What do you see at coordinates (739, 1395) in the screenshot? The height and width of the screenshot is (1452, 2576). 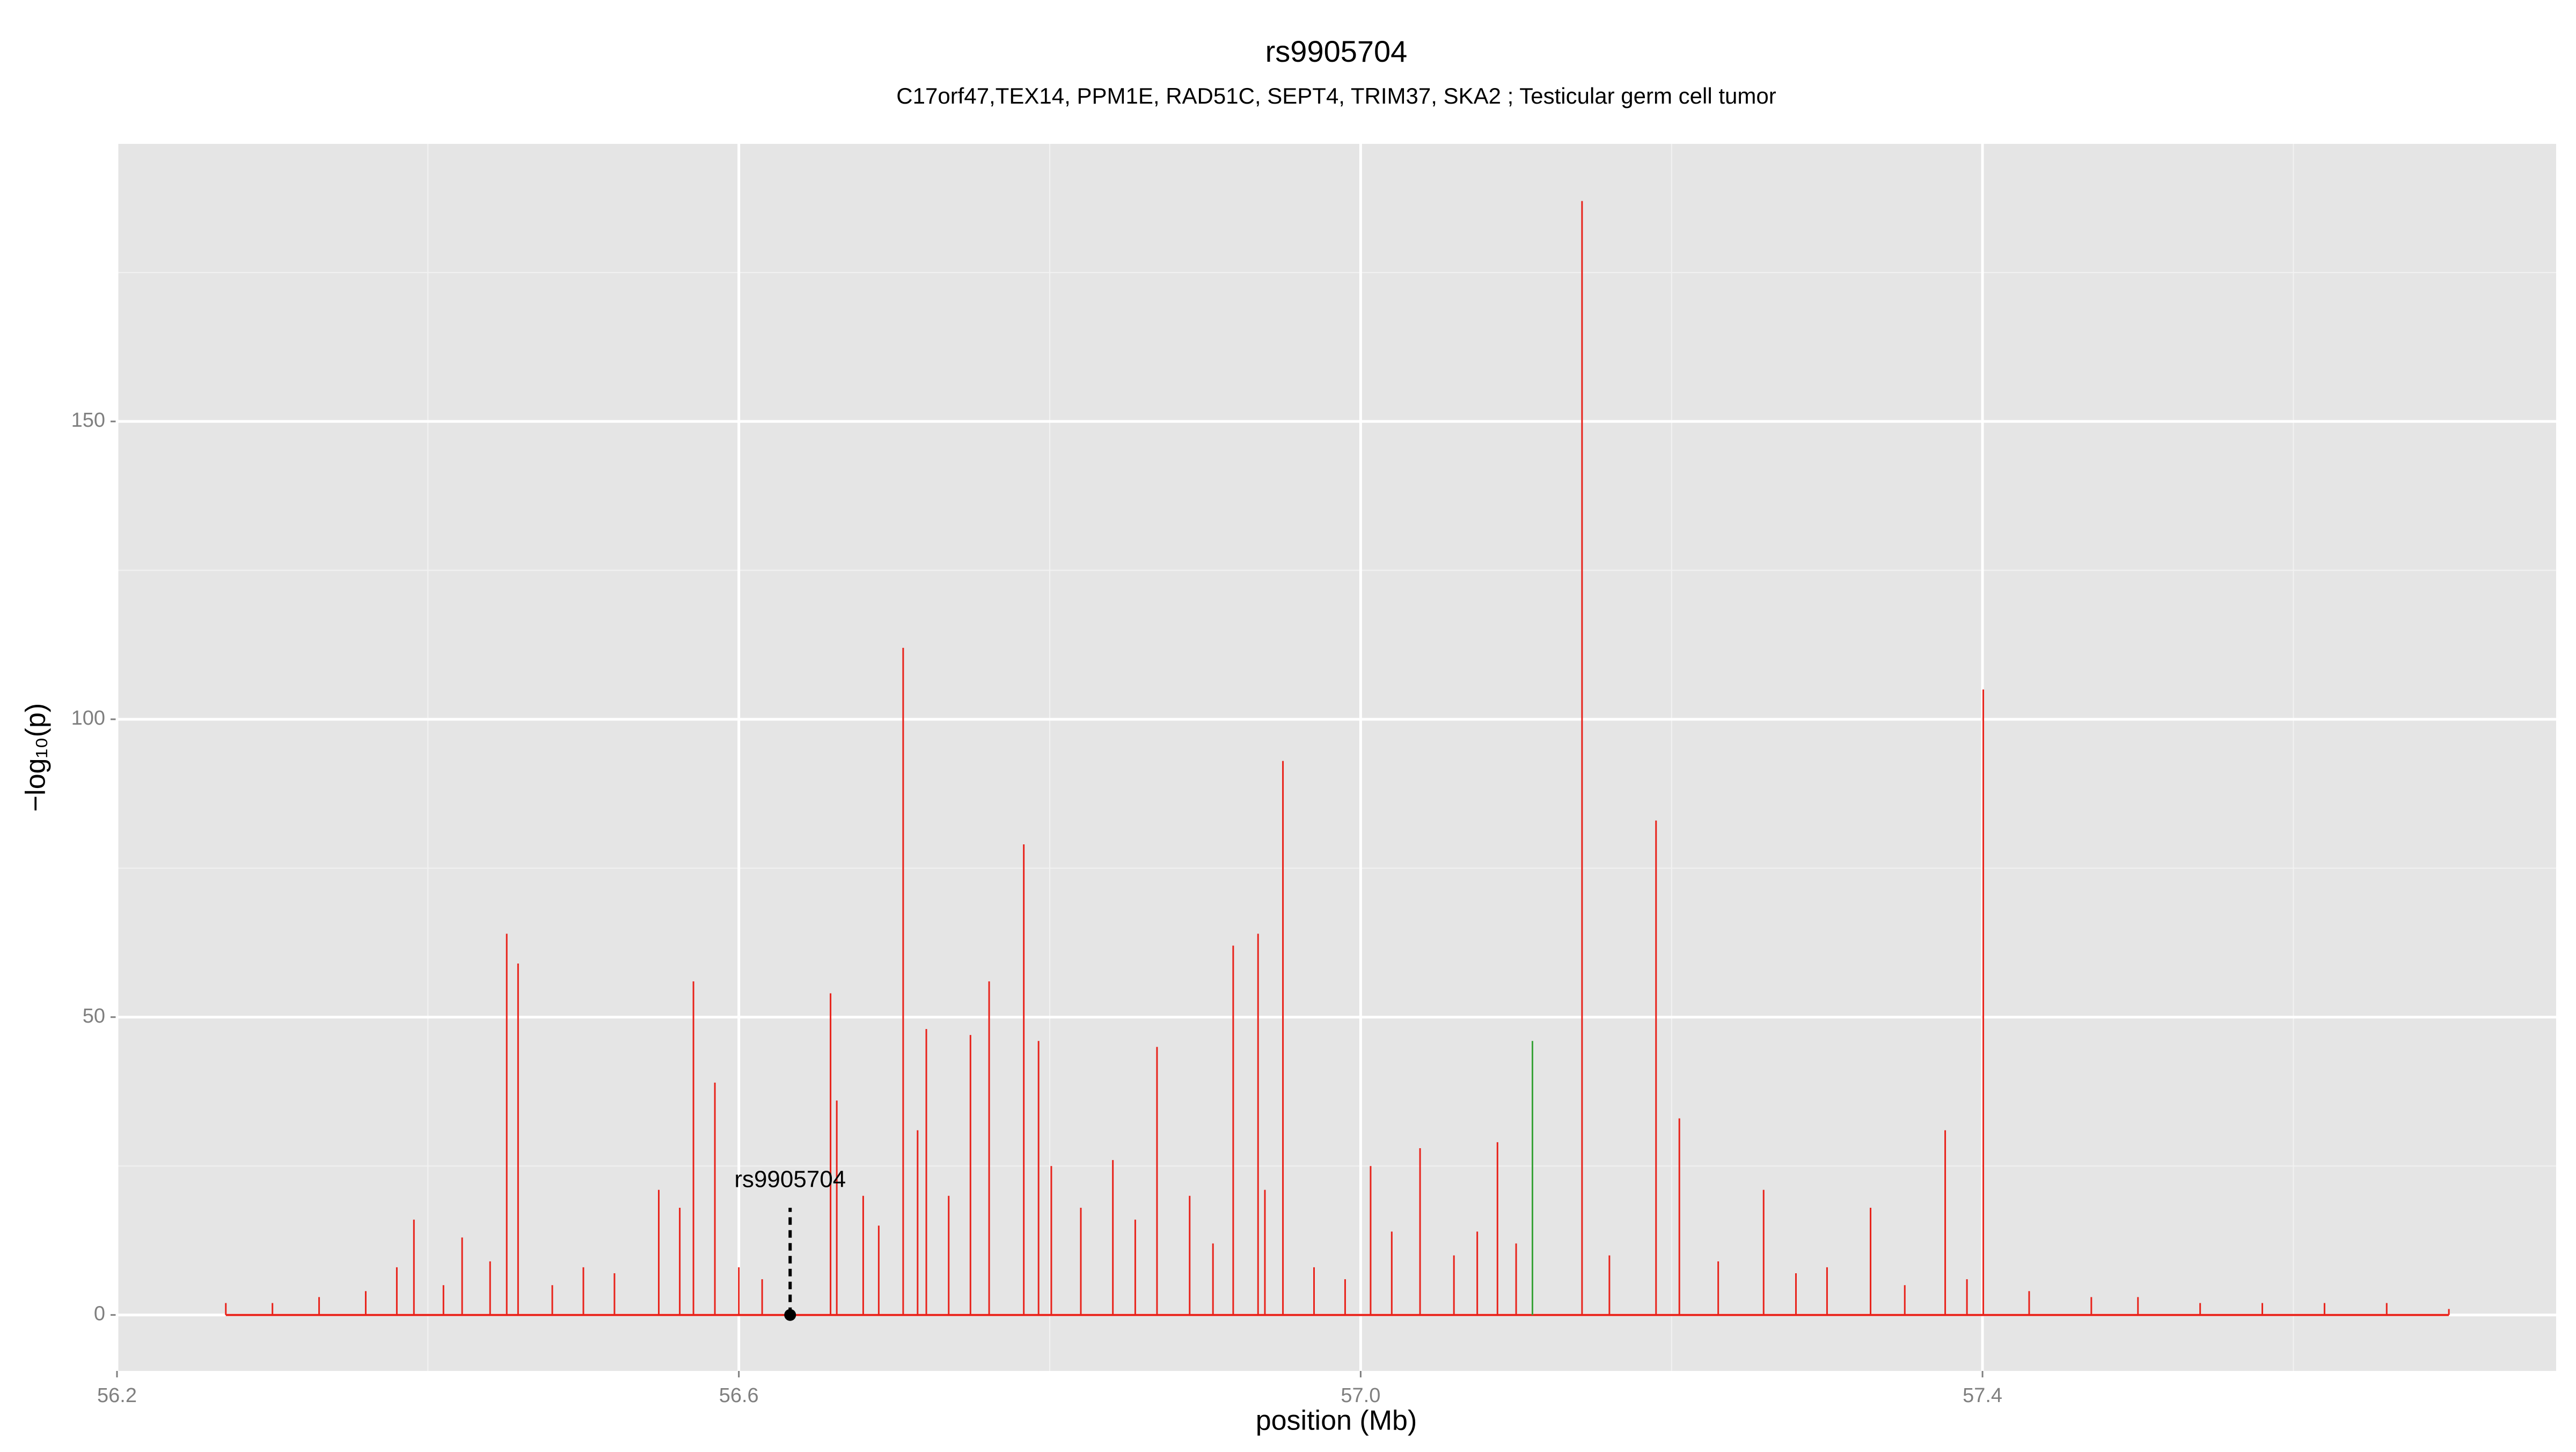 I see `x-tick-label: 56.6` at bounding box center [739, 1395].